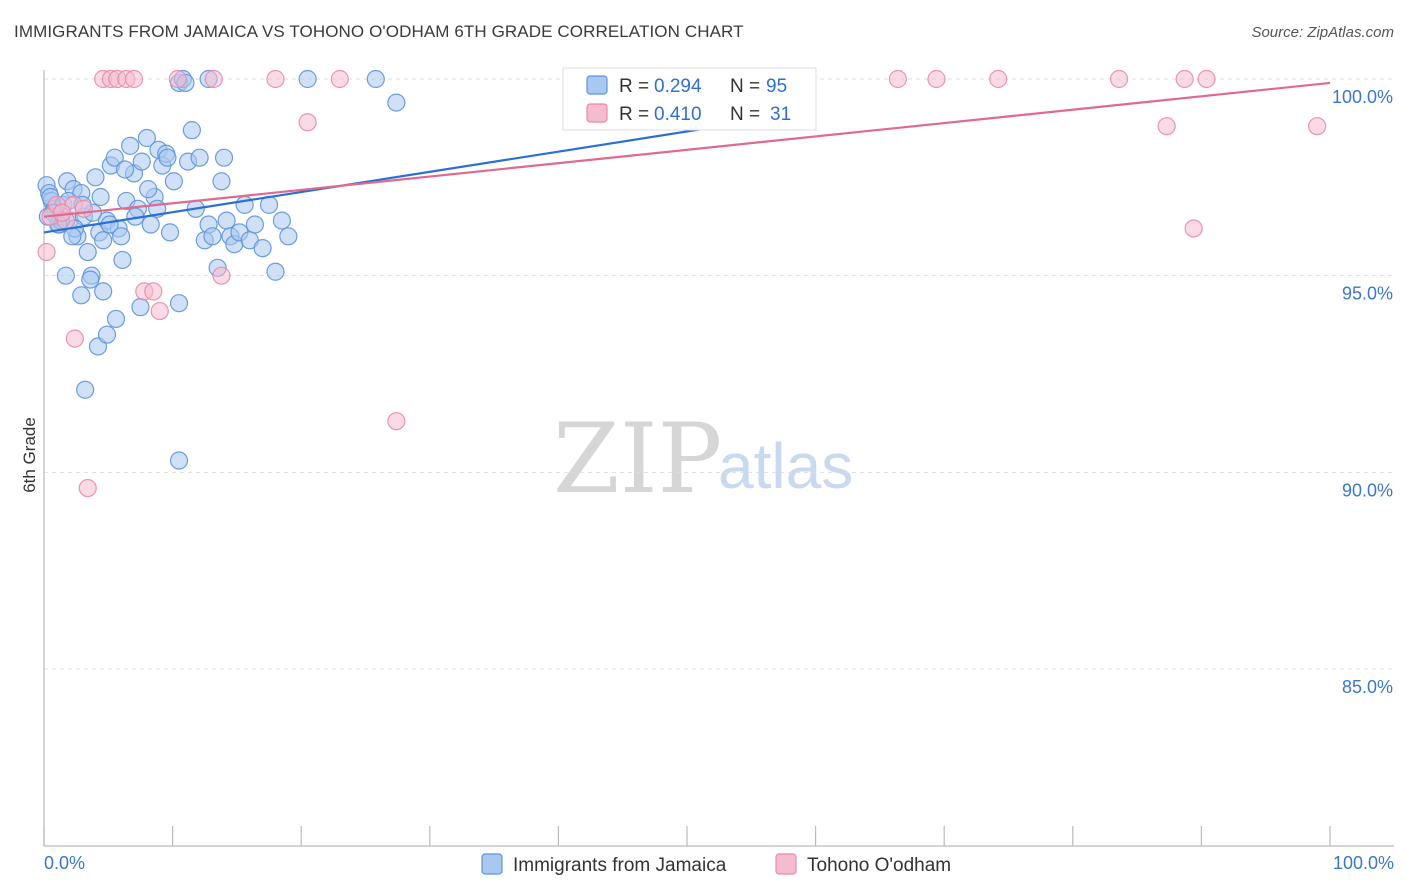  Describe the element at coordinates (745, 86) in the screenshot. I see `legend-n-label-1: N =` at that location.